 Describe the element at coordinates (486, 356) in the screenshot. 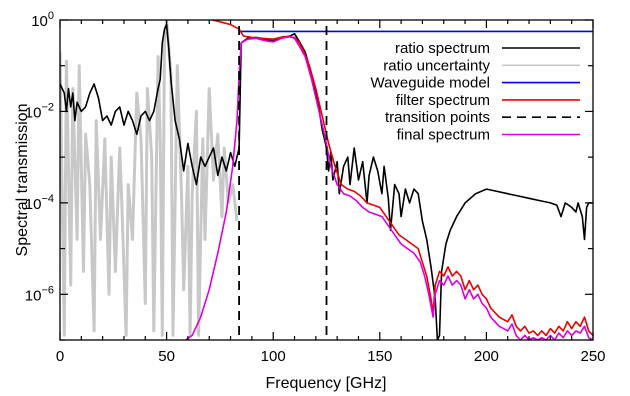

I see `x-tick-label: 200` at that location.